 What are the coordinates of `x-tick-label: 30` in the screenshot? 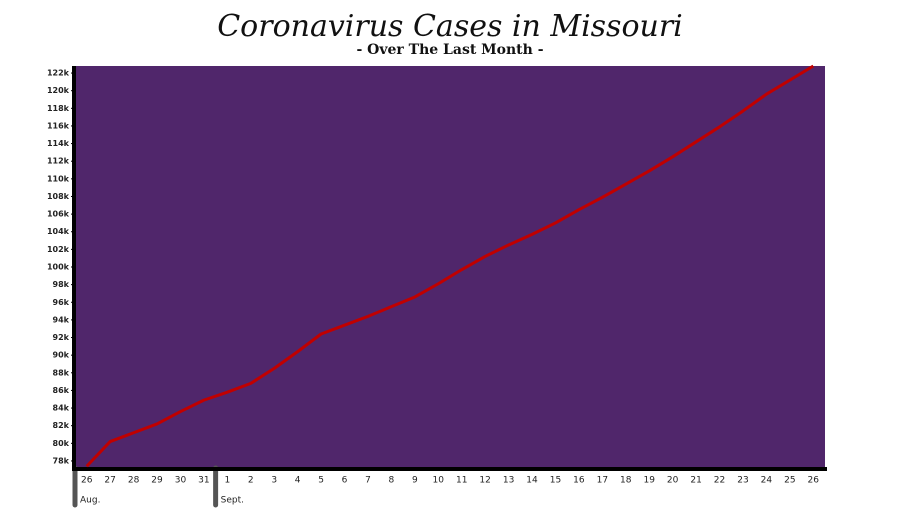 It's located at (181, 481).